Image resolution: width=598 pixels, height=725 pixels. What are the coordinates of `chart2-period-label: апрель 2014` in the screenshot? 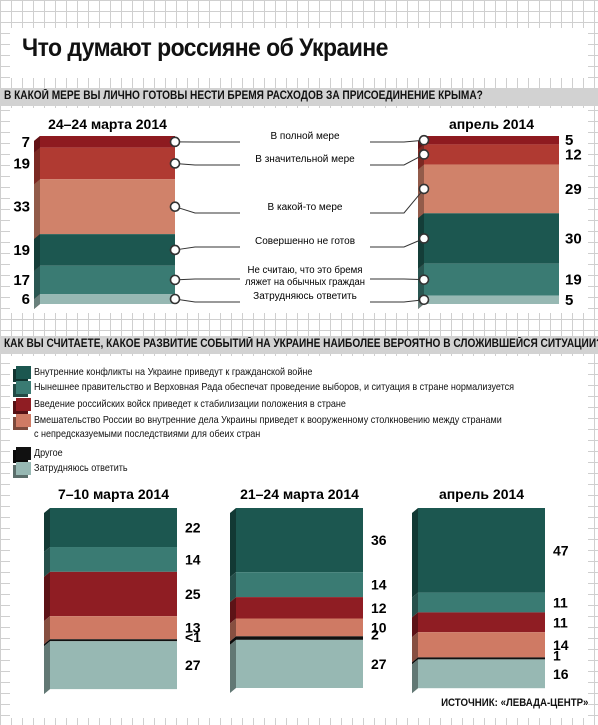 It's located at (481, 494).